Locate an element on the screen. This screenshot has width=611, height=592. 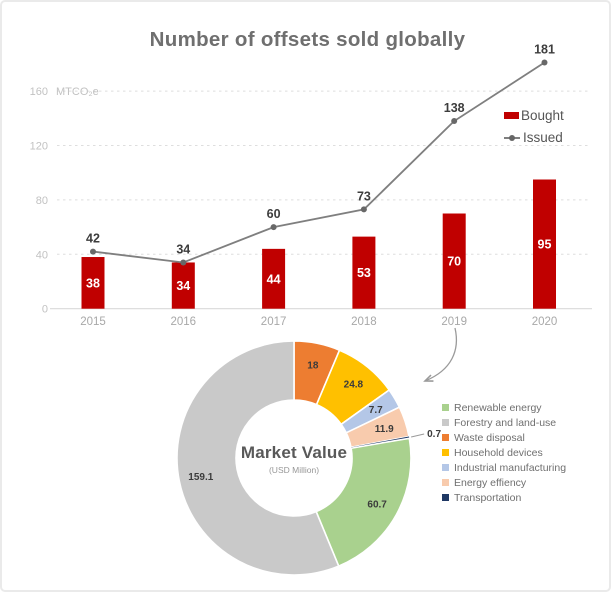
y-tick-label: 120 is located at coordinates (39, 147).